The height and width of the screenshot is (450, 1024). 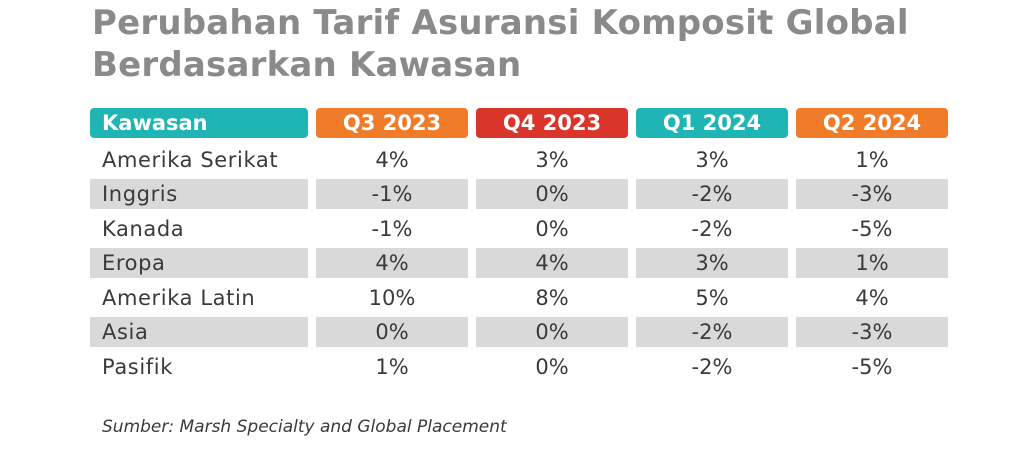 What do you see at coordinates (552, 123) in the screenshot?
I see `header-period: Q4 2023` at bounding box center [552, 123].